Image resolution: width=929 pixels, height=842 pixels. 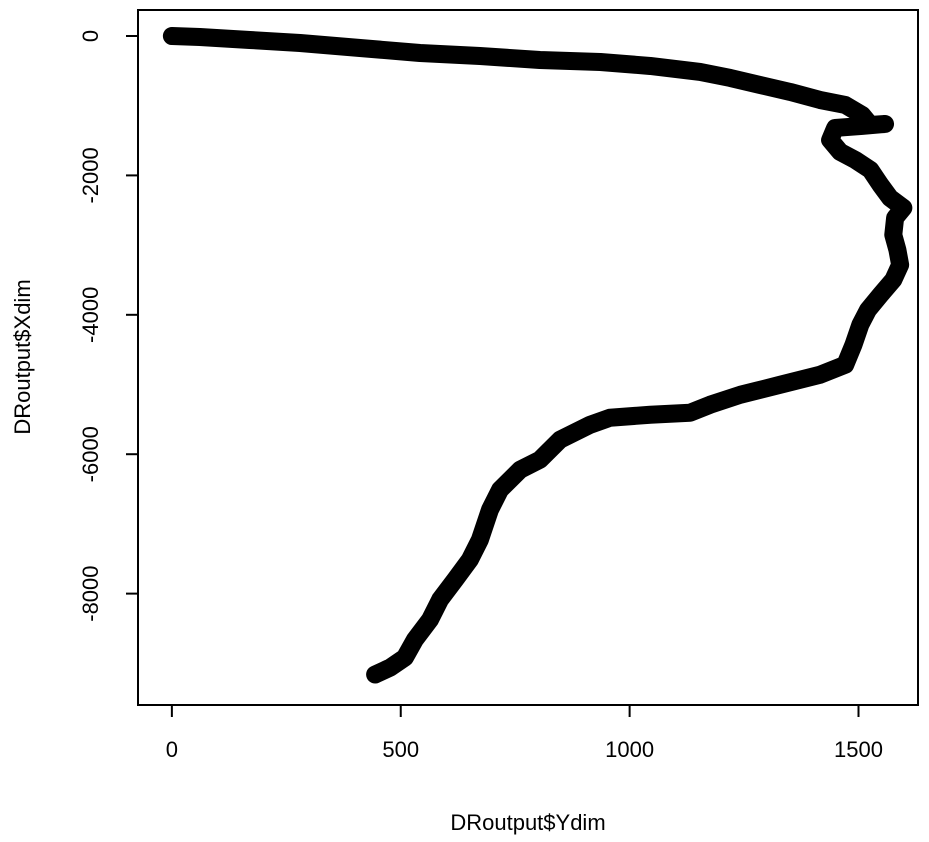 I want to click on y-tick-label: -6000, so click(x=90, y=454).